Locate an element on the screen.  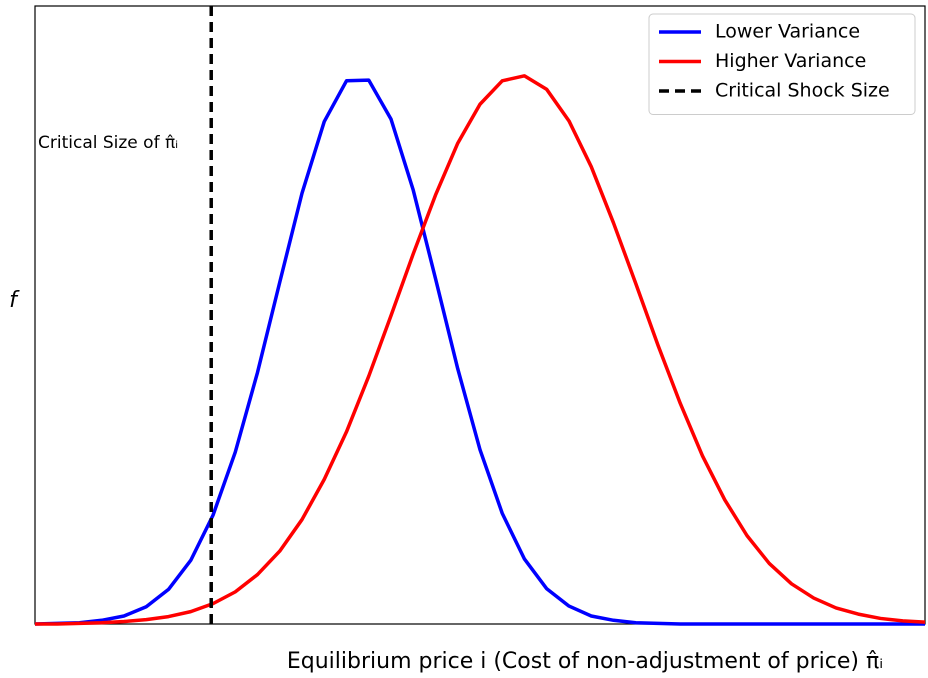
legend-label: Critical Shock Size is located at coordinates (802, 91).